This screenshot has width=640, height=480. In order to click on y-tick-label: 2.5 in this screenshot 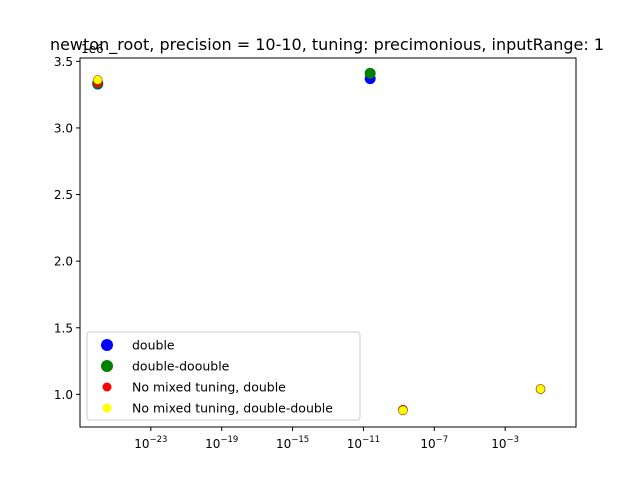, I will do `click(63, 195)`.